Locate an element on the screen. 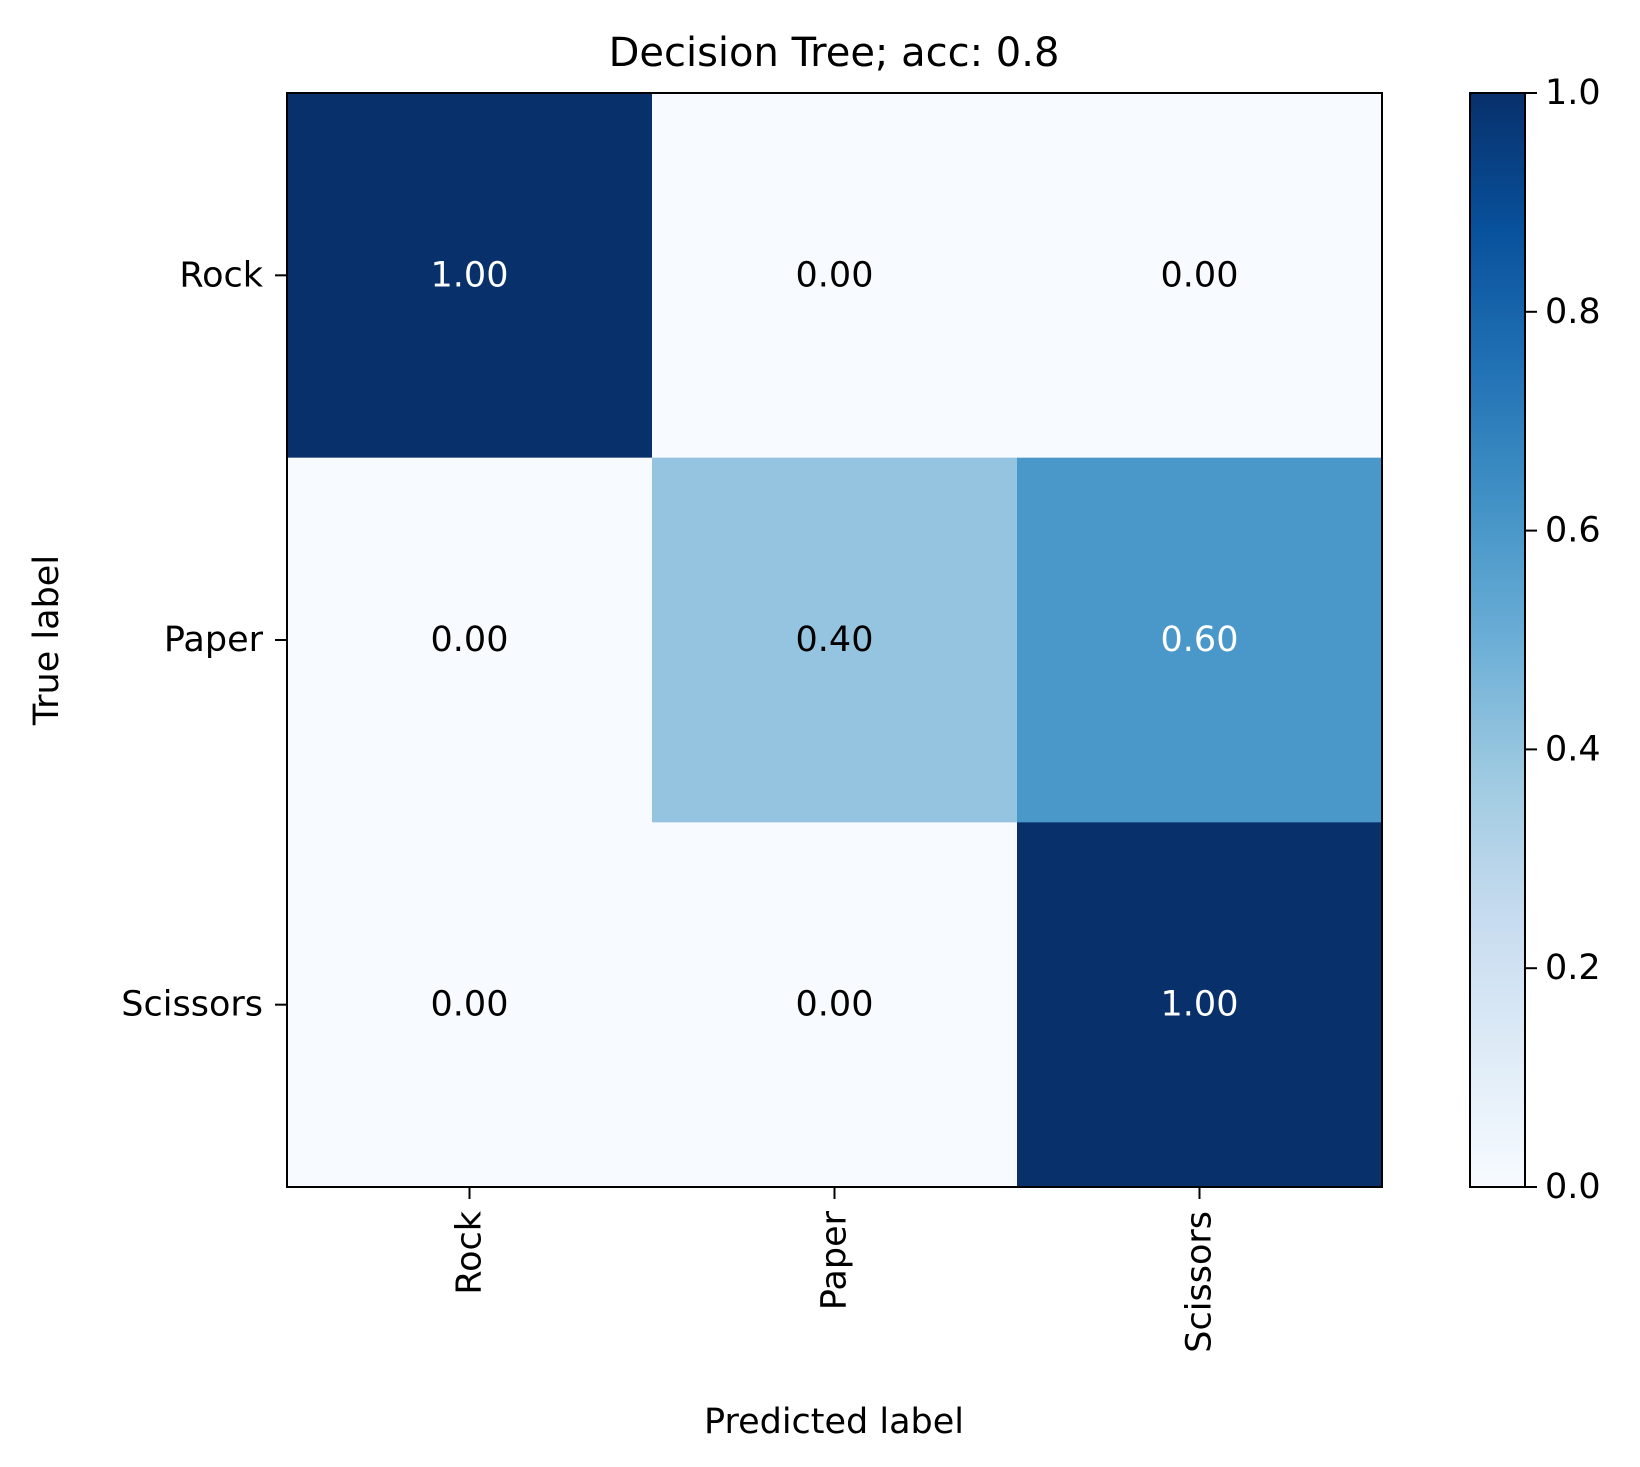 The width and height of the screenshot is (1640, 1467). x-tick-label: Scissors is located at coordinates (1200, 1282).